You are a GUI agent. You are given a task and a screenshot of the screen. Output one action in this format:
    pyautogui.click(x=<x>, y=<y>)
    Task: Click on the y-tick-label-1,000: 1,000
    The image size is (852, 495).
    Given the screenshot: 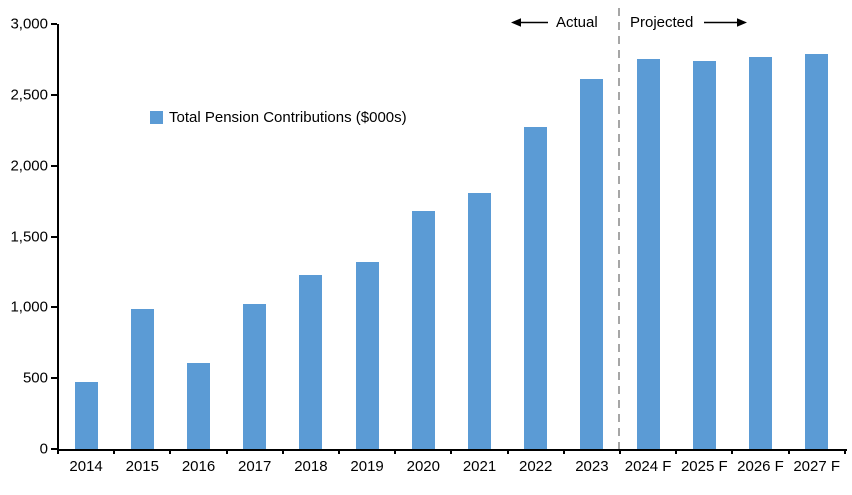 What is the action you would take?
    pyautogui.click(x=29, y=307)
    